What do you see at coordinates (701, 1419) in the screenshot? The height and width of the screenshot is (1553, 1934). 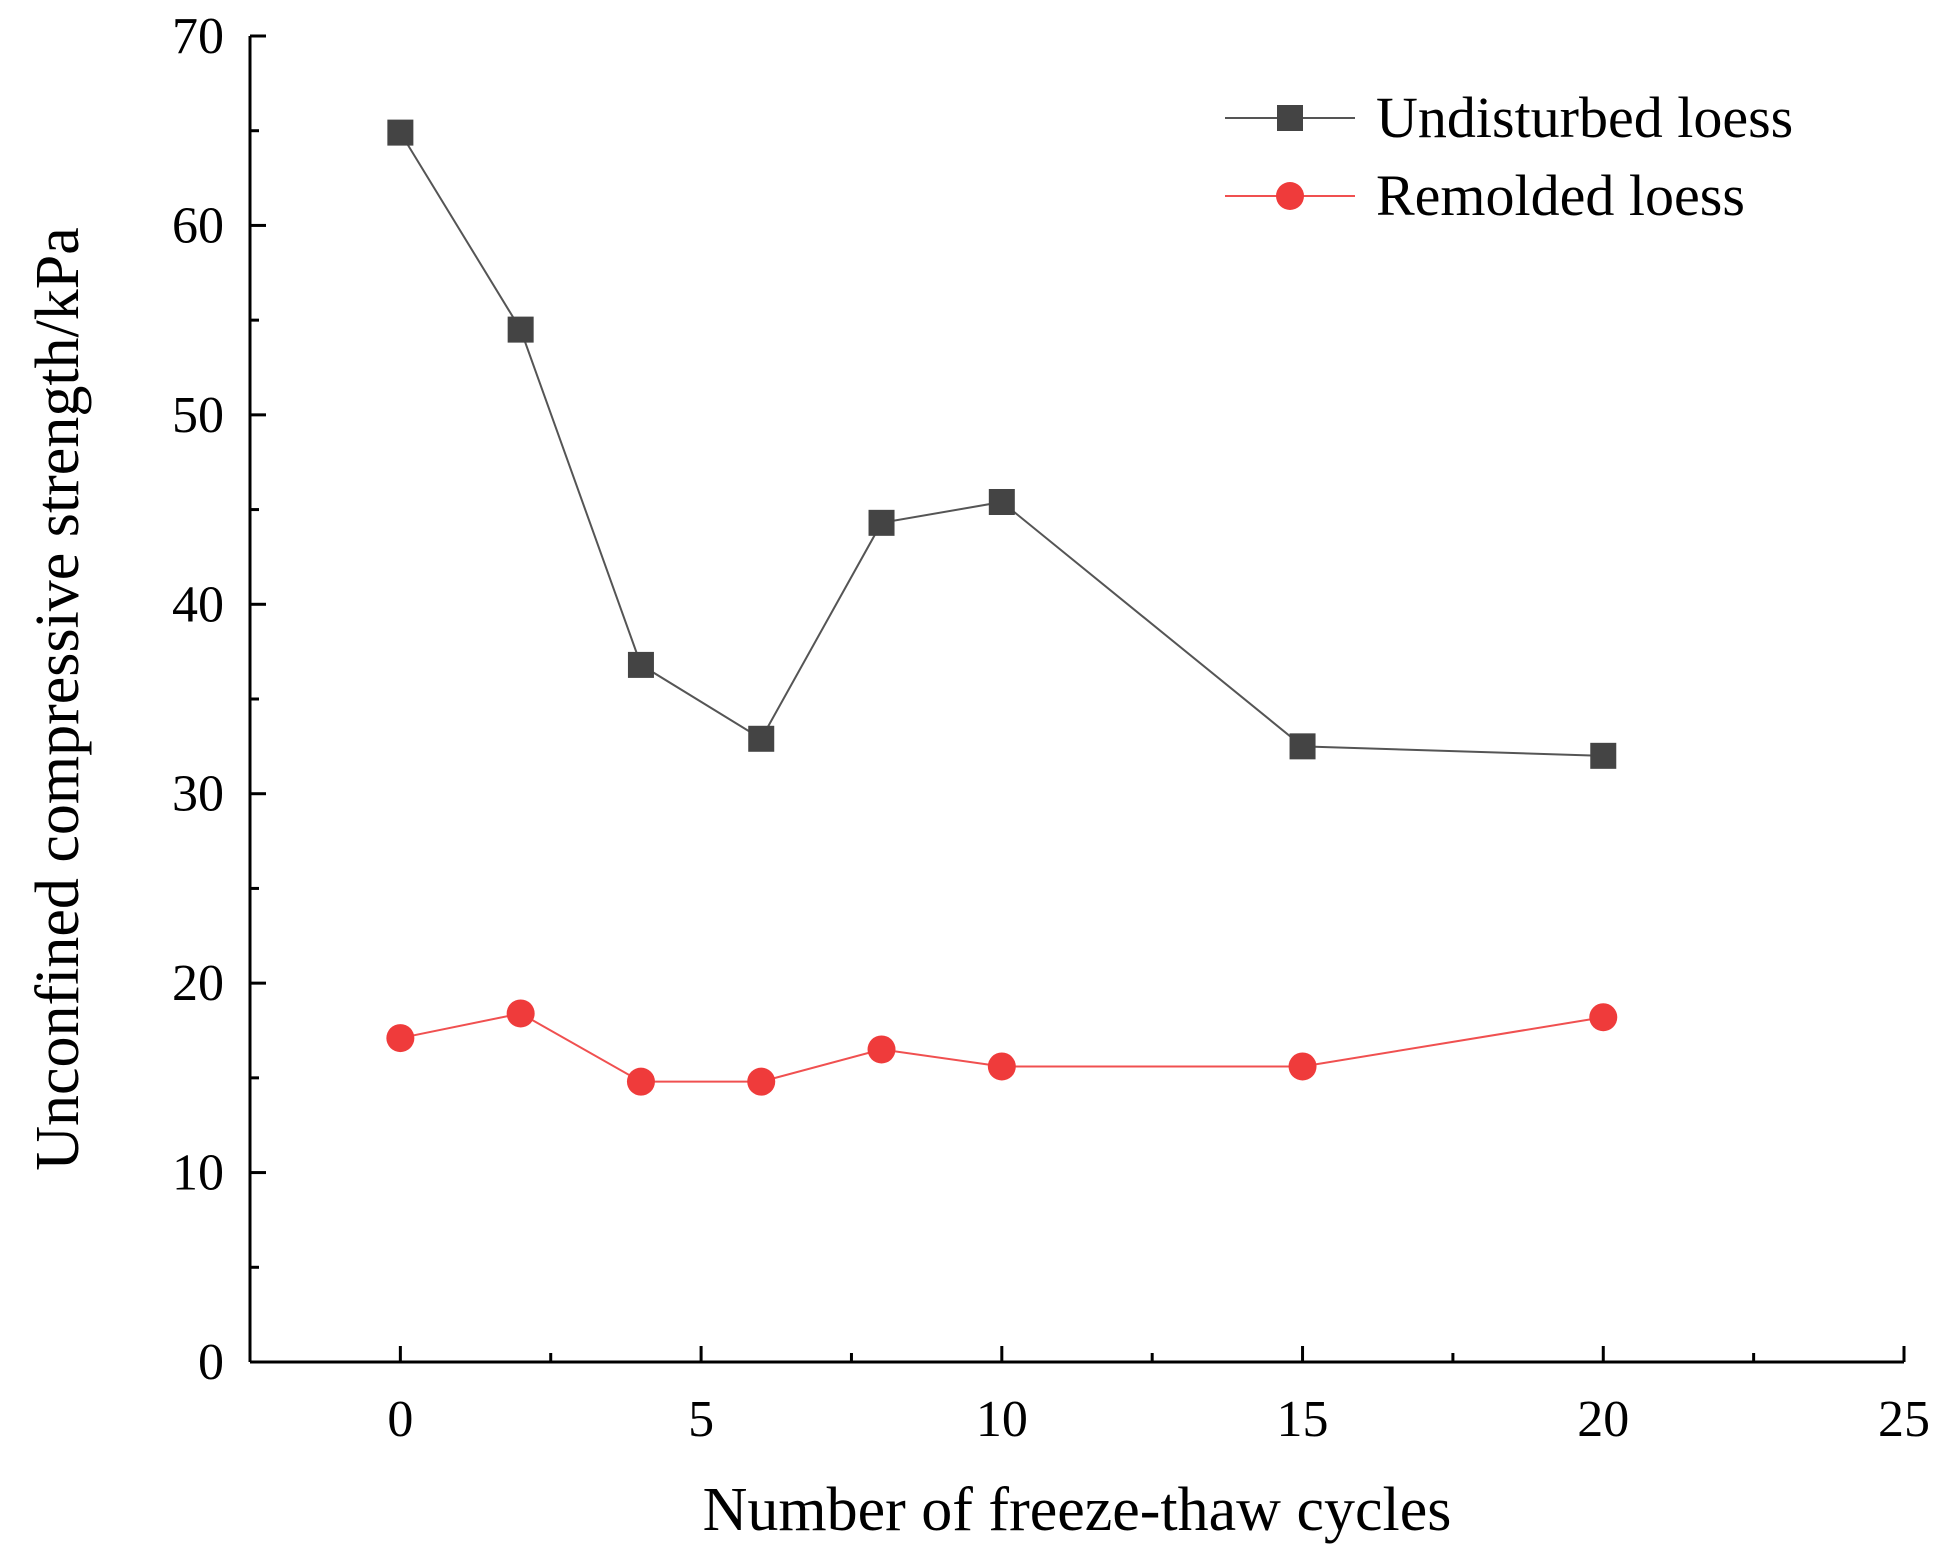 I see `x-tick-label: 5` at bounding box center [701, 1419].